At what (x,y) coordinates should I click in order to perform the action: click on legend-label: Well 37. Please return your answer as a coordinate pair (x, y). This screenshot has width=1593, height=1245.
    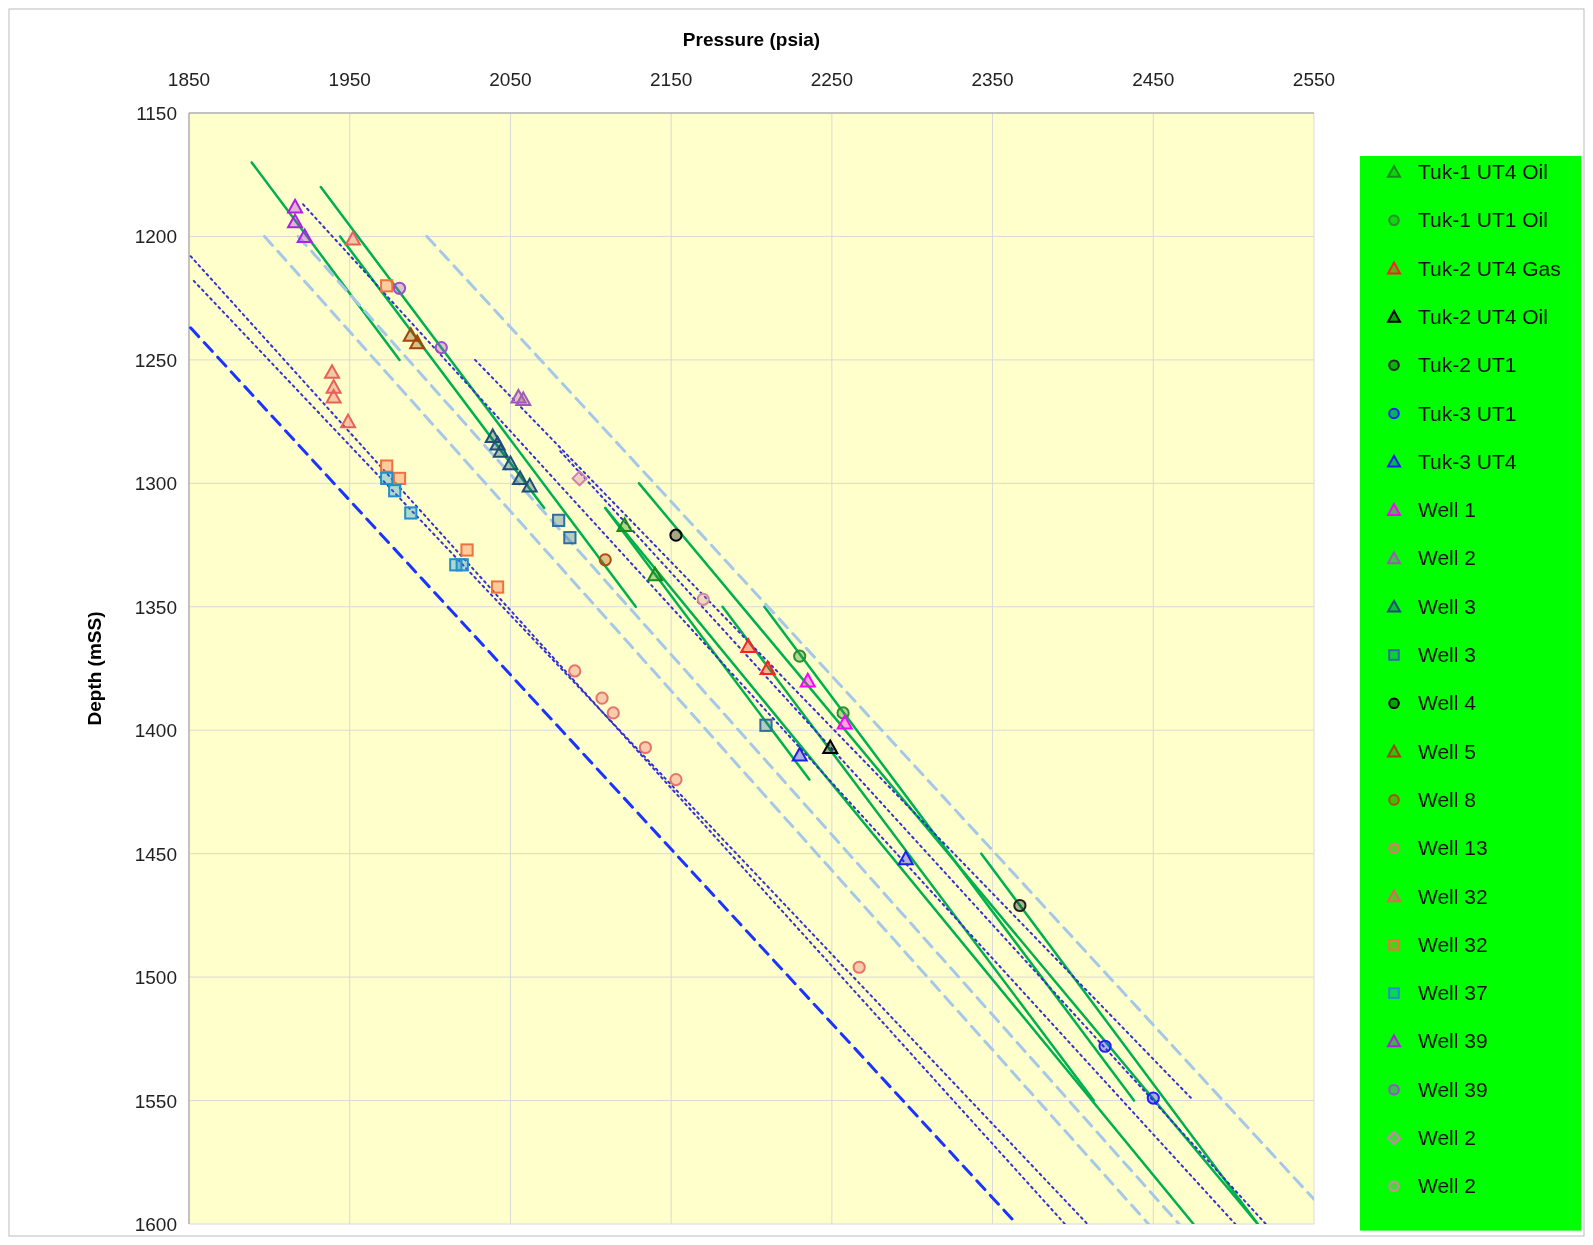
    Looking at the image, I should click on (1453, 993).